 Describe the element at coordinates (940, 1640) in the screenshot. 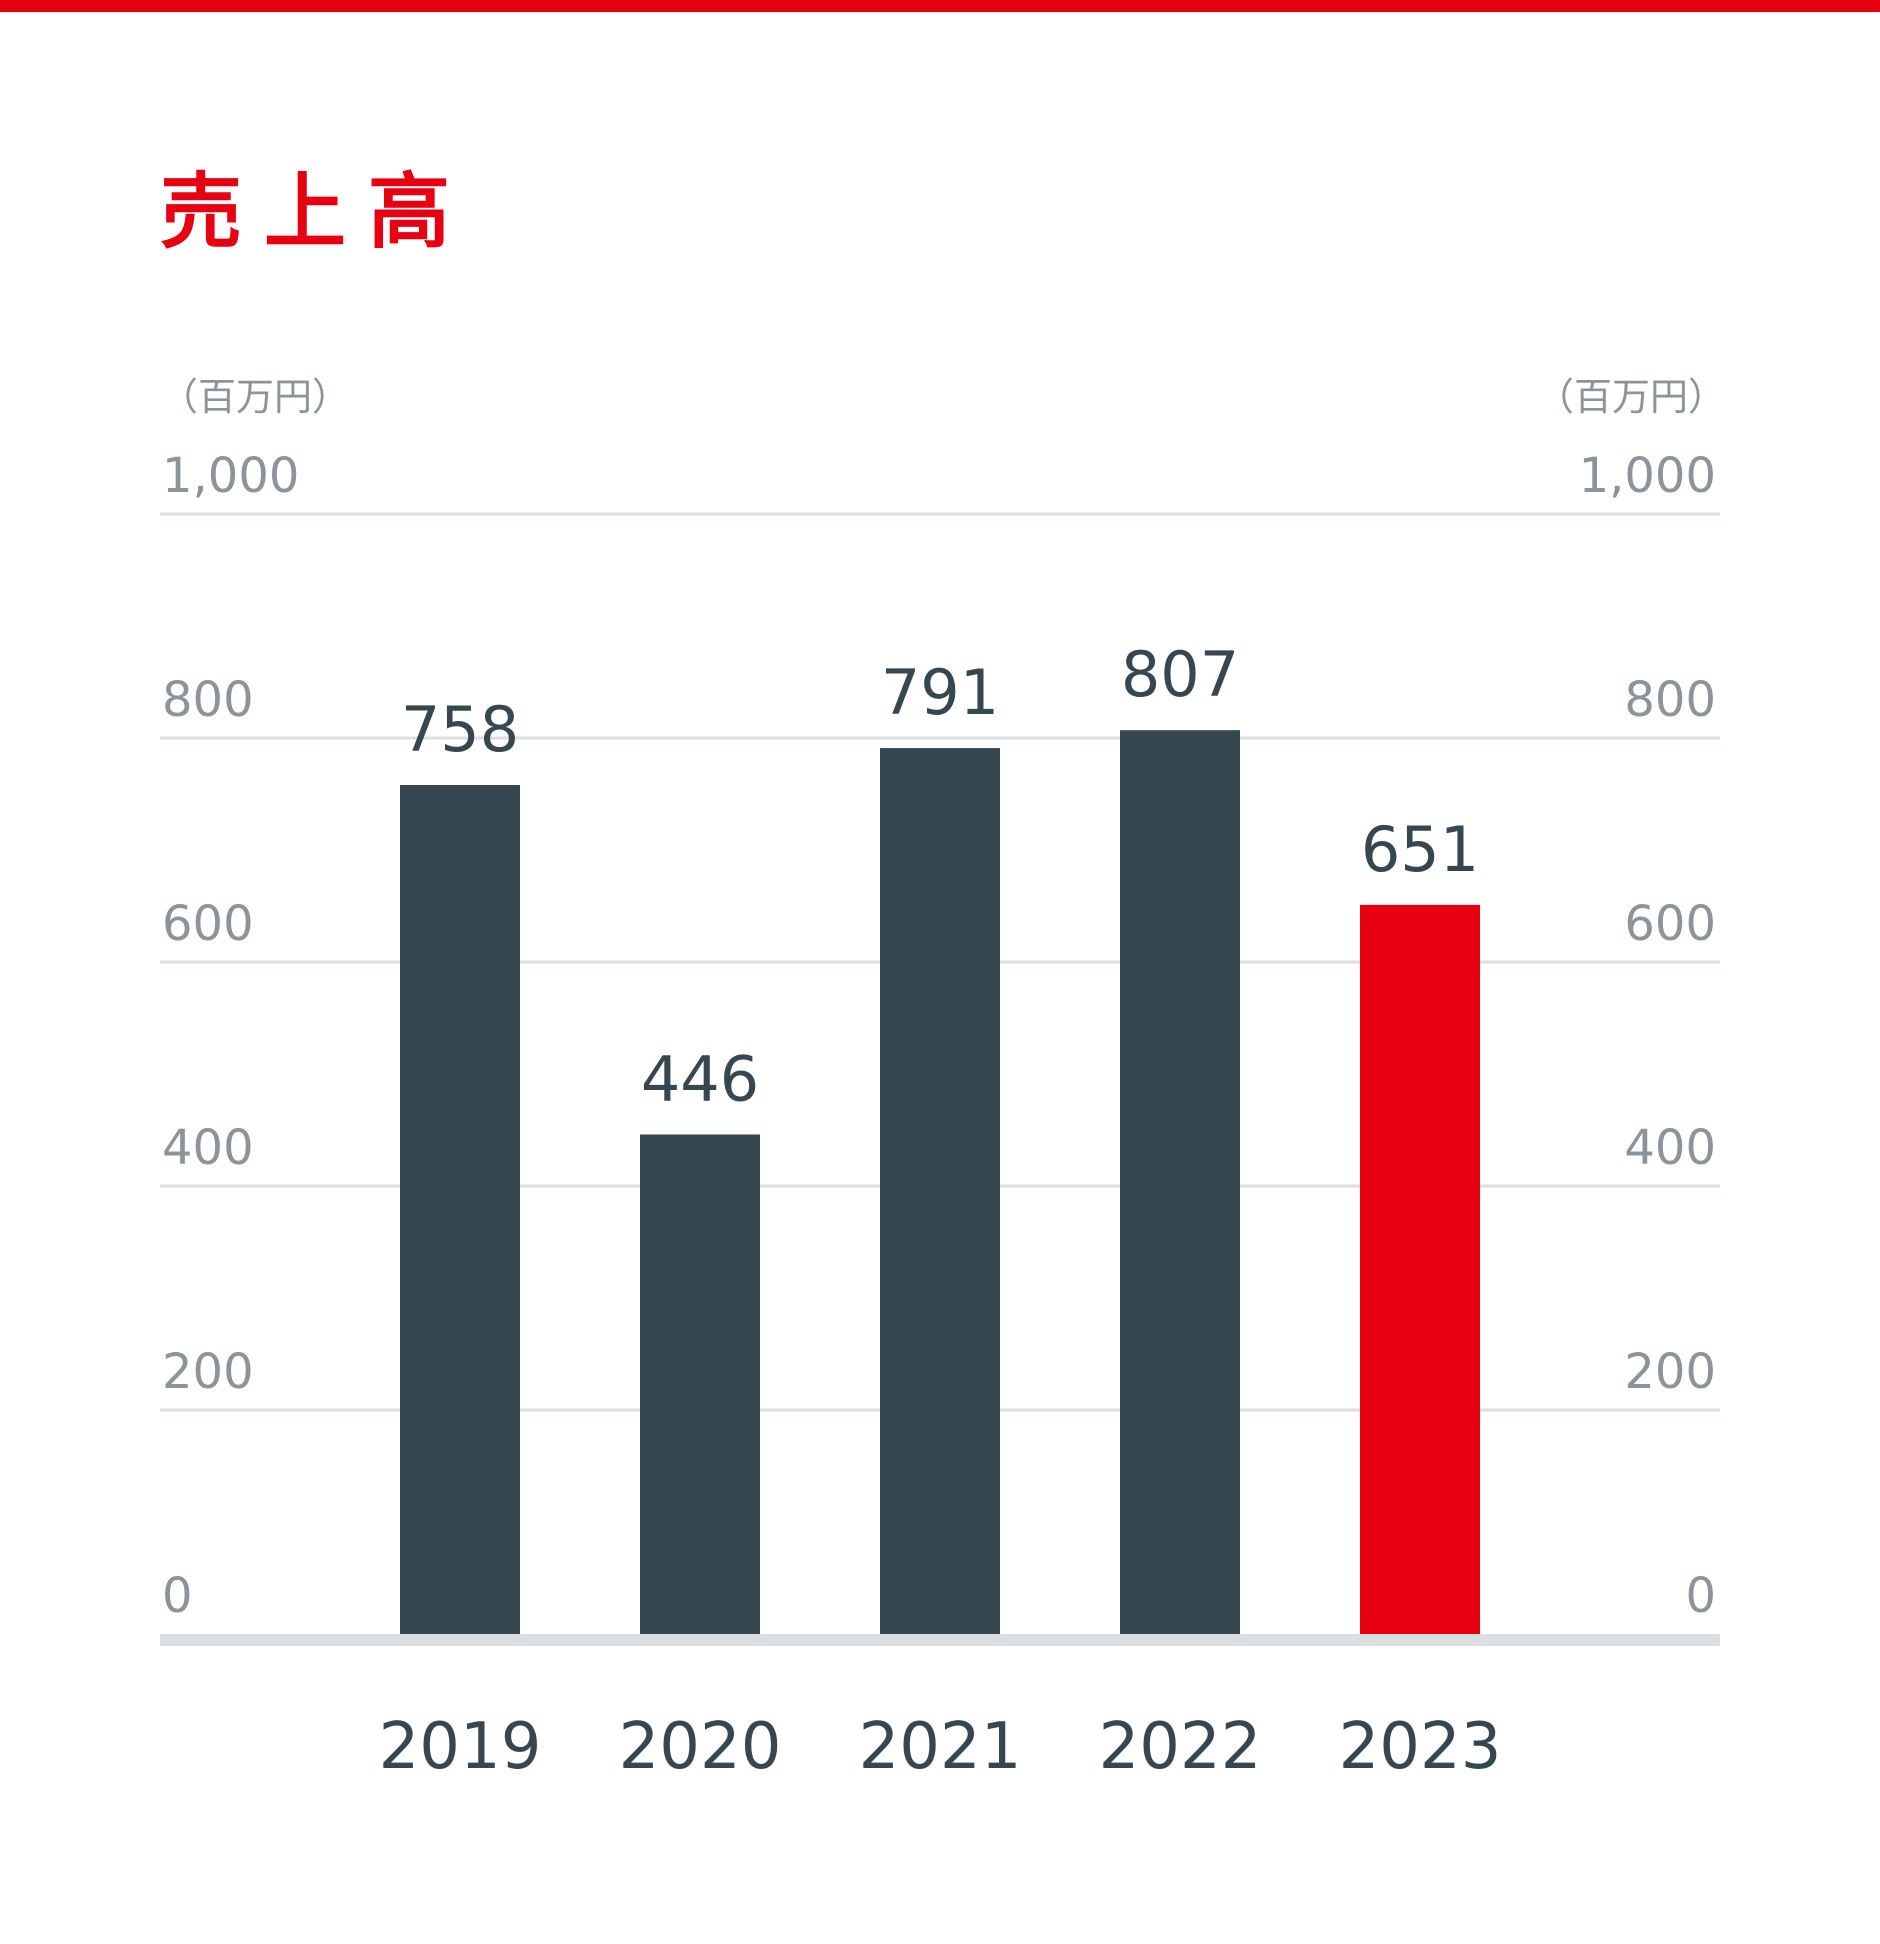

I see `baseline` at that location.